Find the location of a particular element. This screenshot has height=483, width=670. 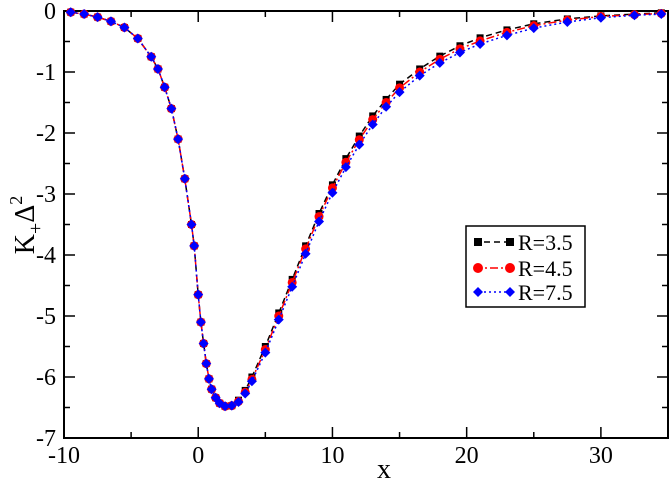

x-tick-label: 20 is located at coordinates (467, 456).